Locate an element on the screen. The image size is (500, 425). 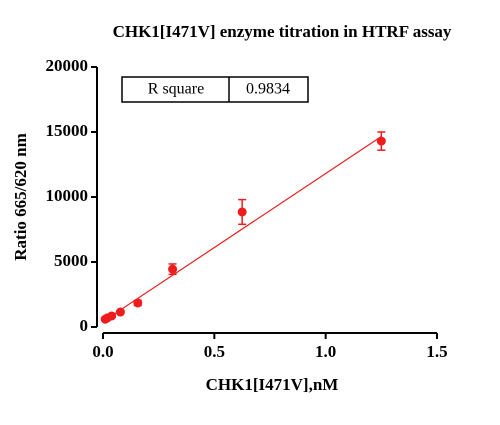
y-tick-label: 0 is located at coordinates (84, 325).